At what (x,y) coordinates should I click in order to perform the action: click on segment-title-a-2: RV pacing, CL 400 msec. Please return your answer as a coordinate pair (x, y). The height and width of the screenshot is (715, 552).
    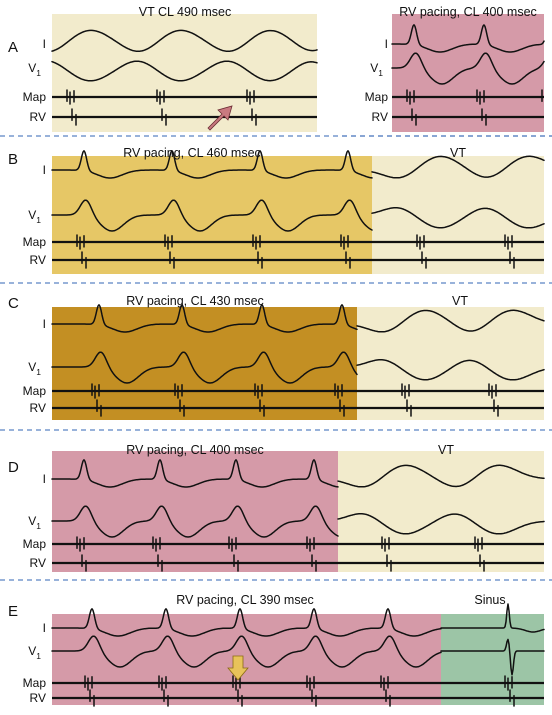
    Looking at the image, I should click on (468, 12).